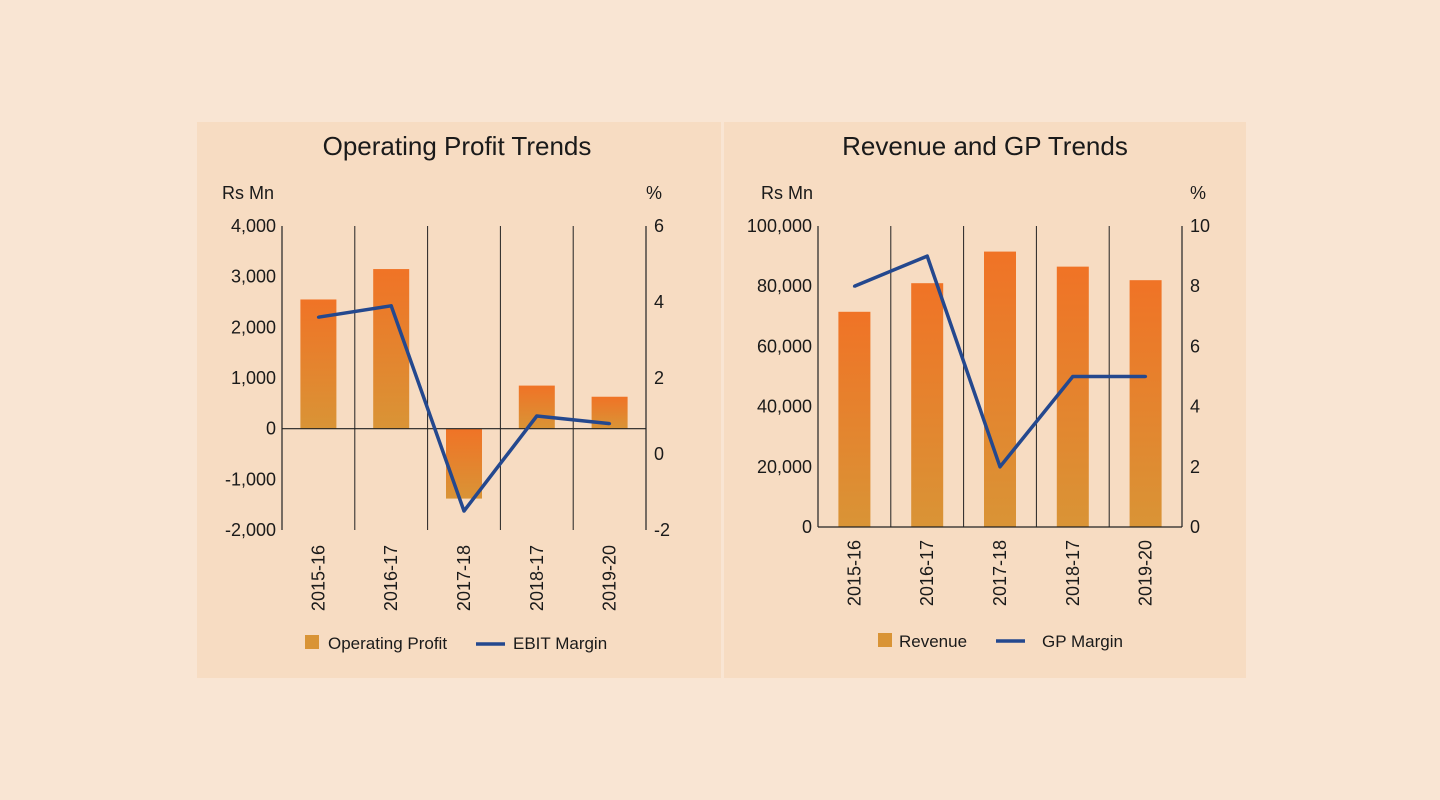  What do you see at coordinates (1200, 376) in the screenshot?
I see `right-axis-ticks: 10 8 6 4 2 0` at bounding box center [1200, 376].